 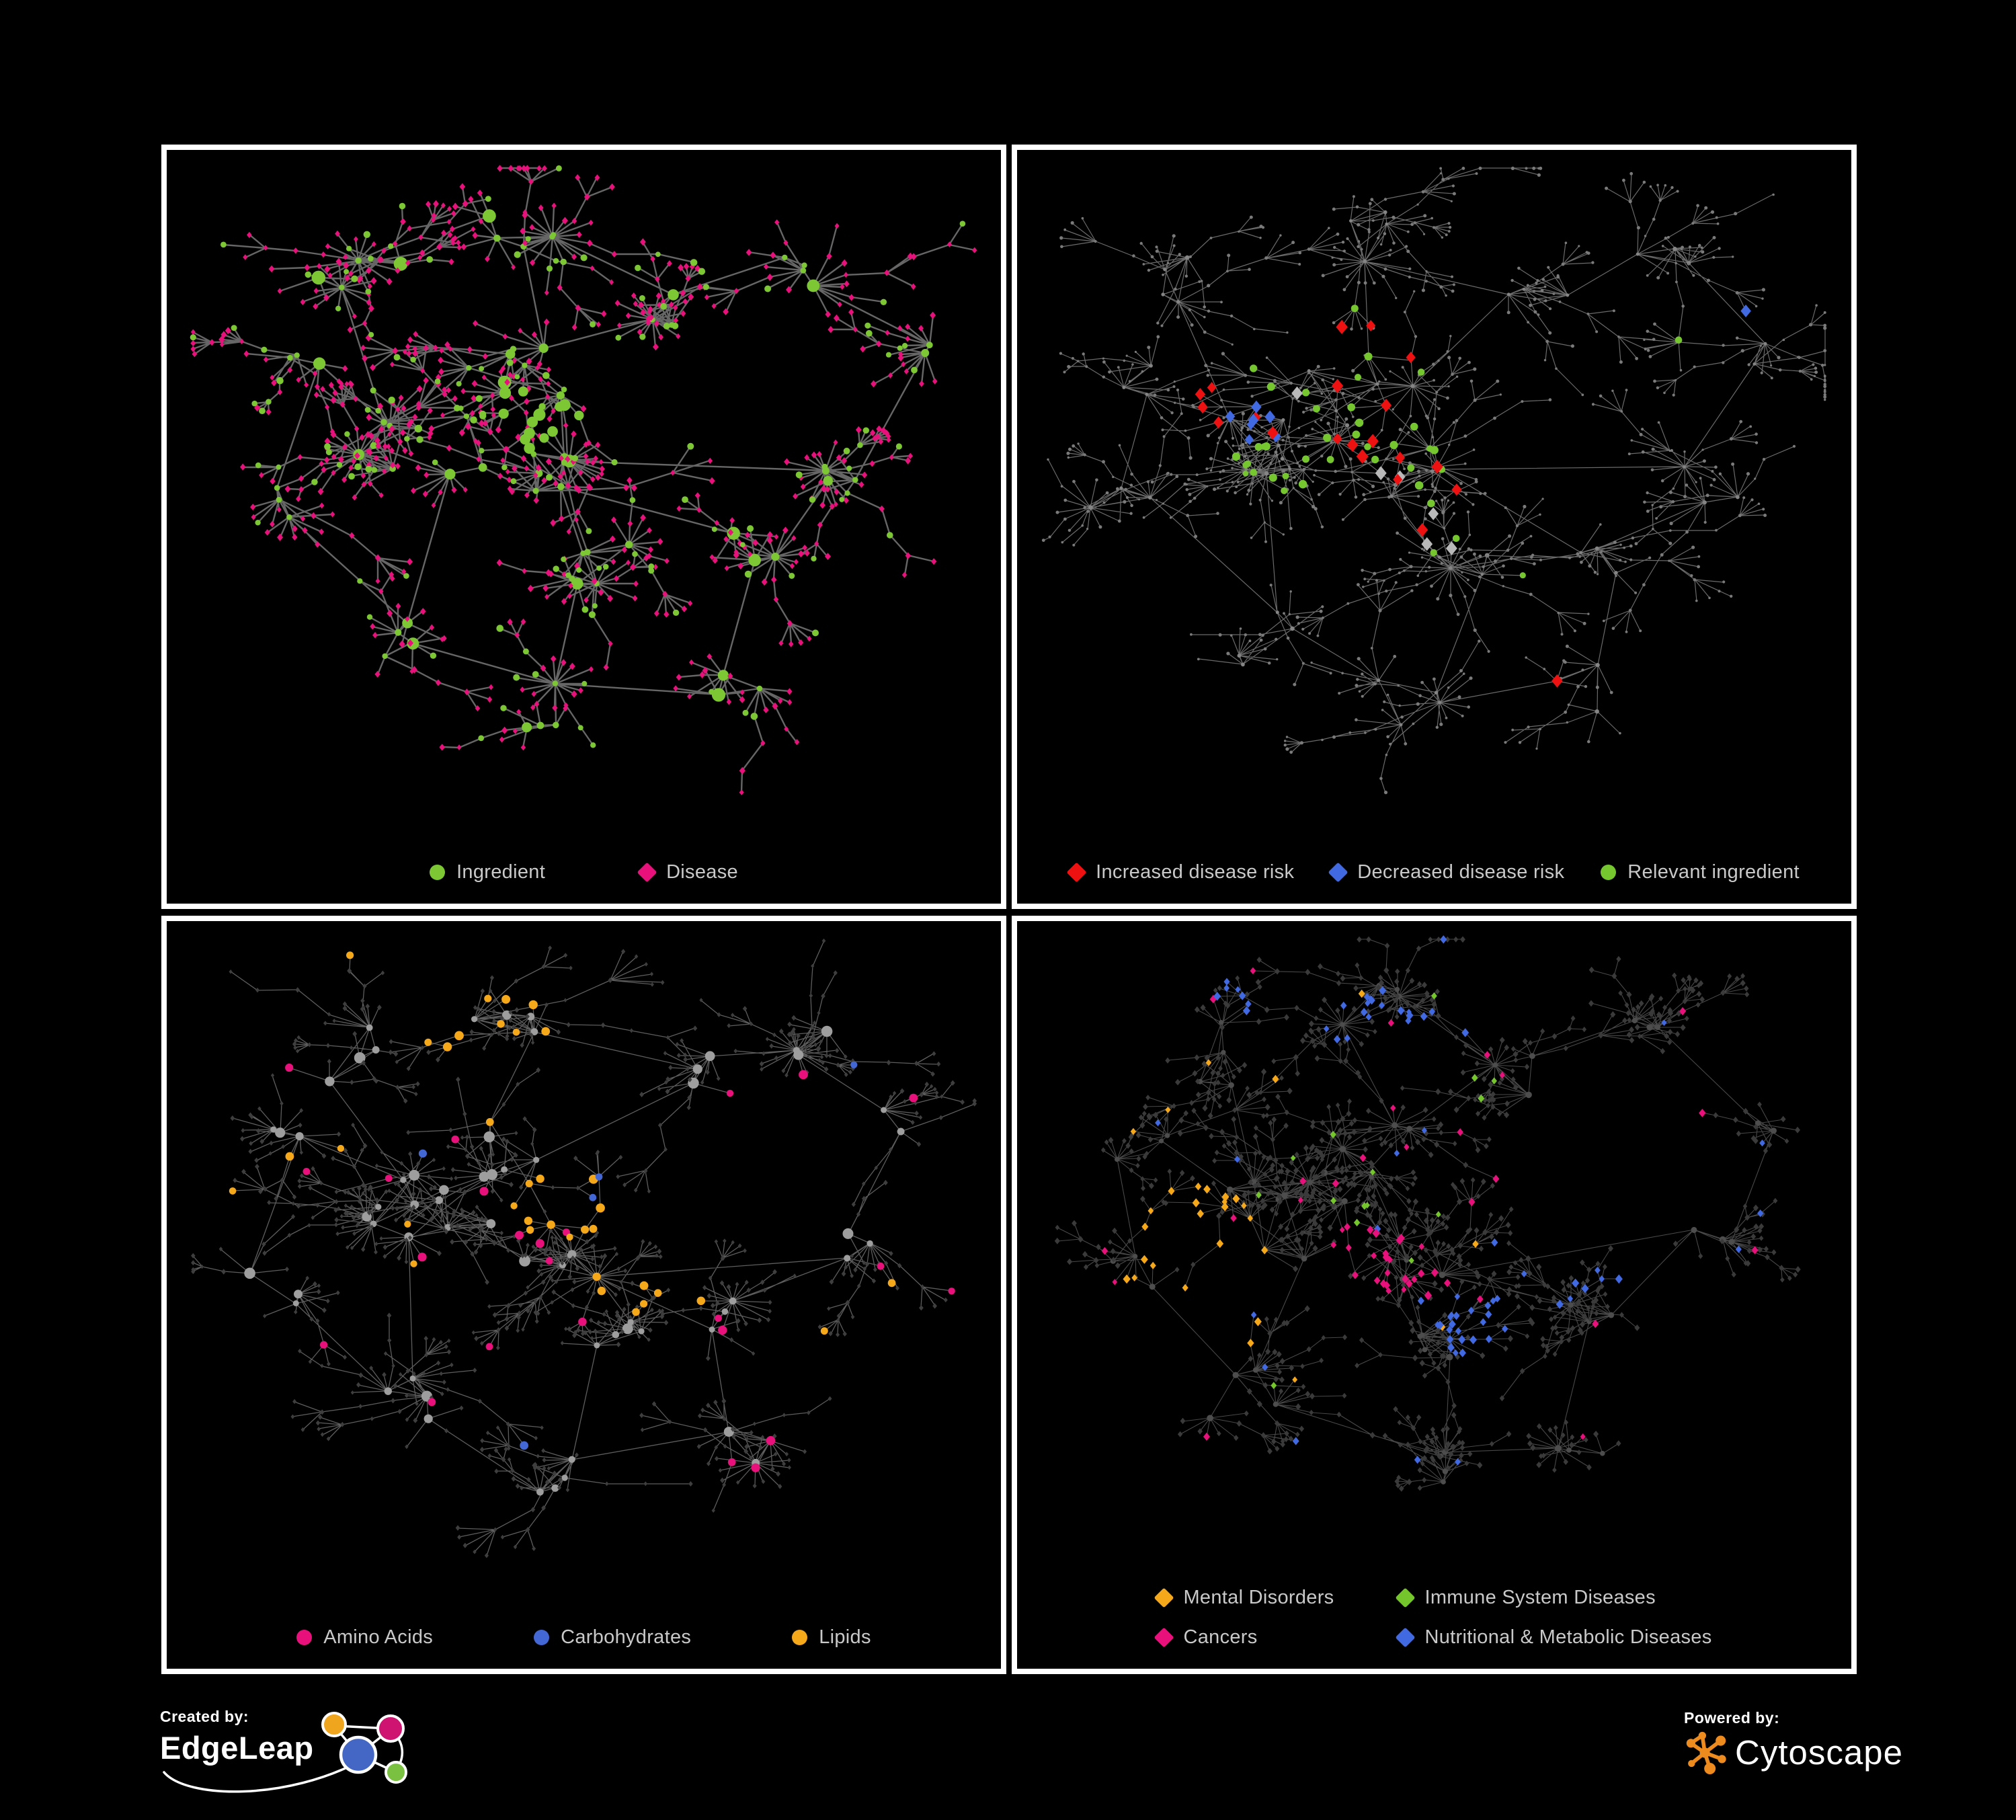 I want to click on legend-label: Amino Acids, so click(x=378, y=1637).